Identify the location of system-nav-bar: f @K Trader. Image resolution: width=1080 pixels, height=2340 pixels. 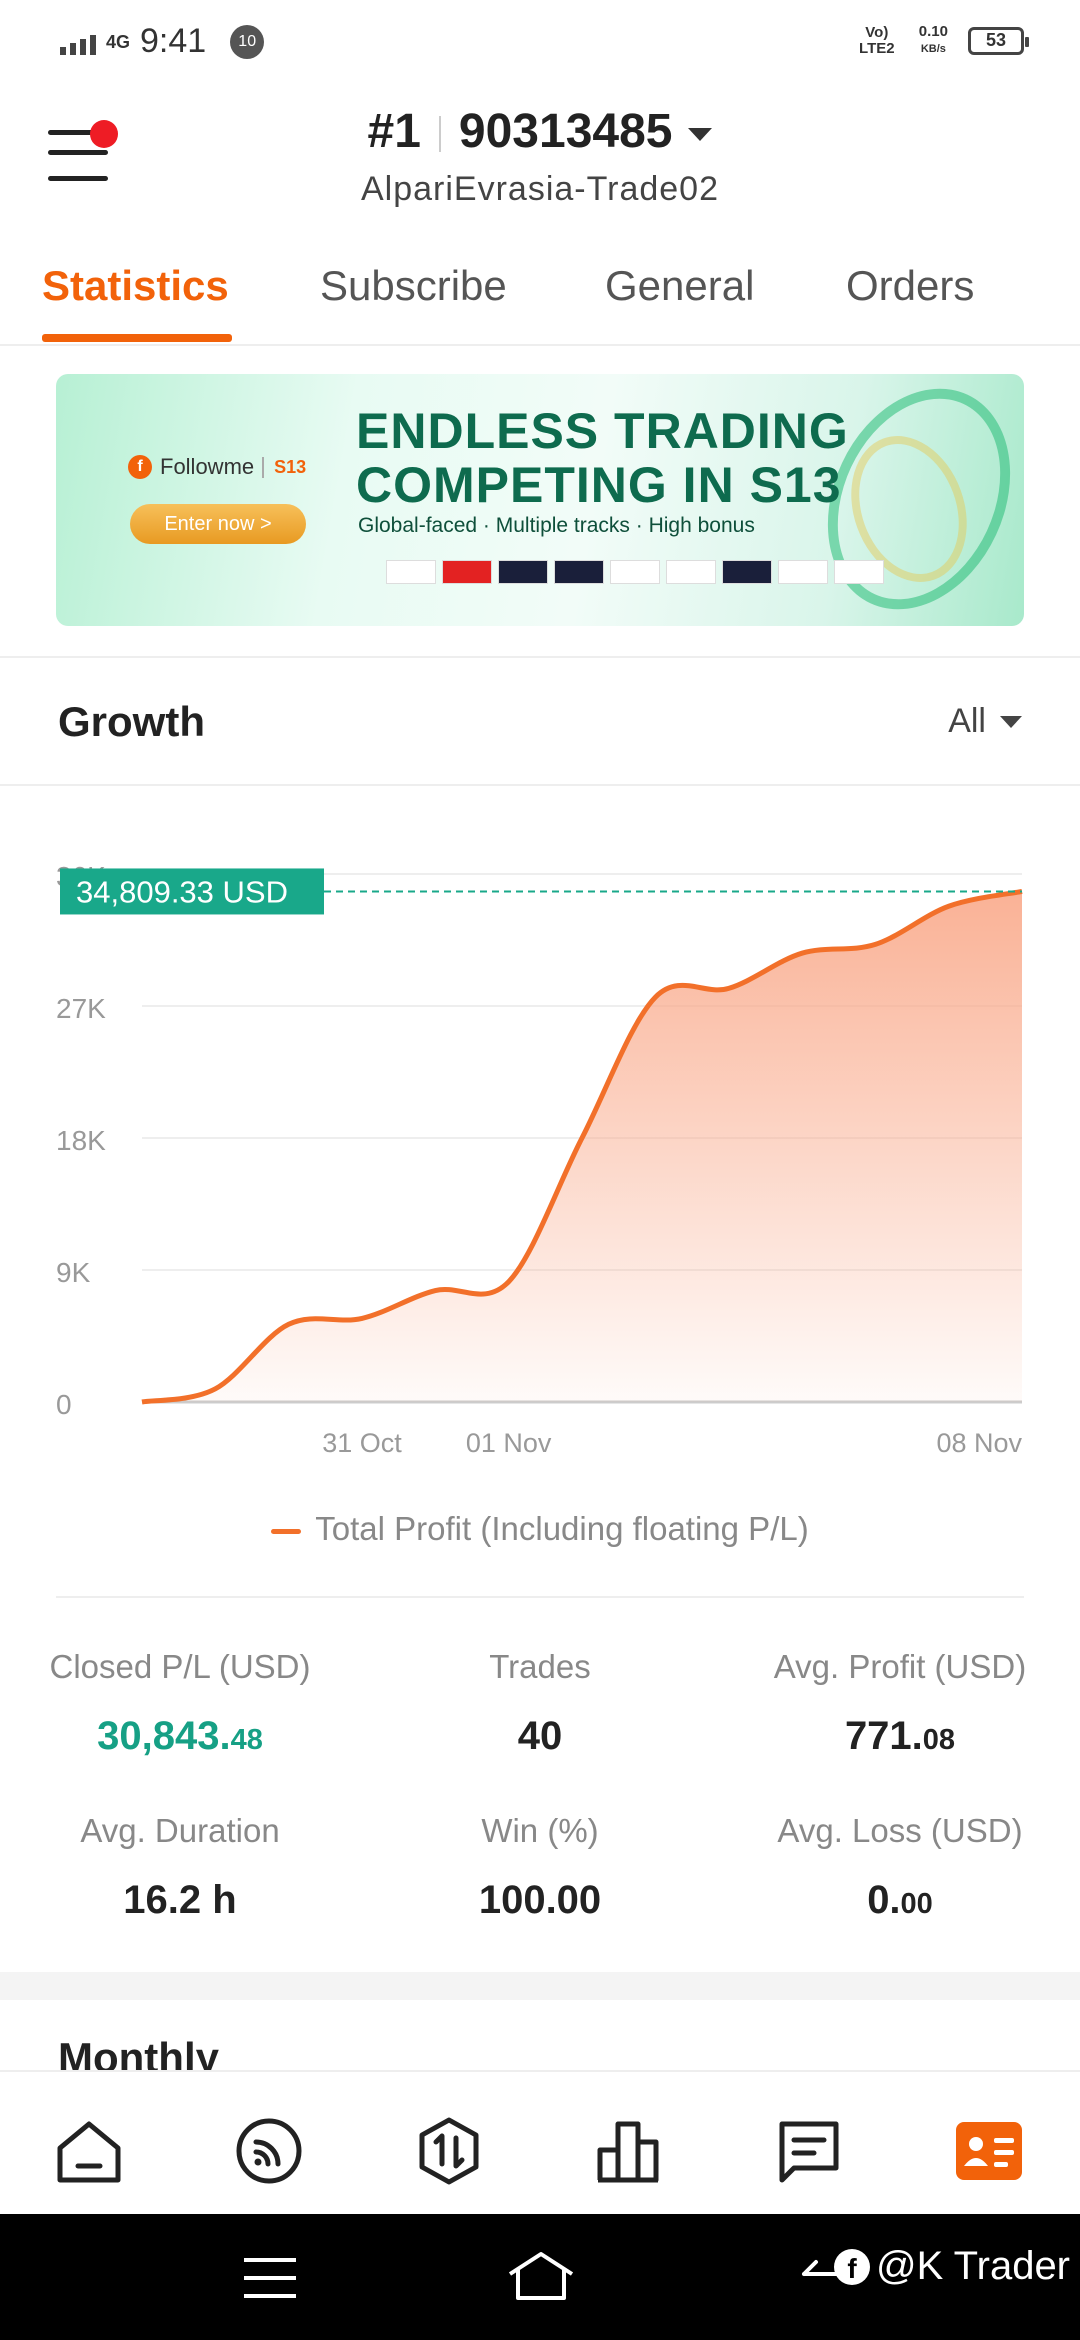
(540, 2277).